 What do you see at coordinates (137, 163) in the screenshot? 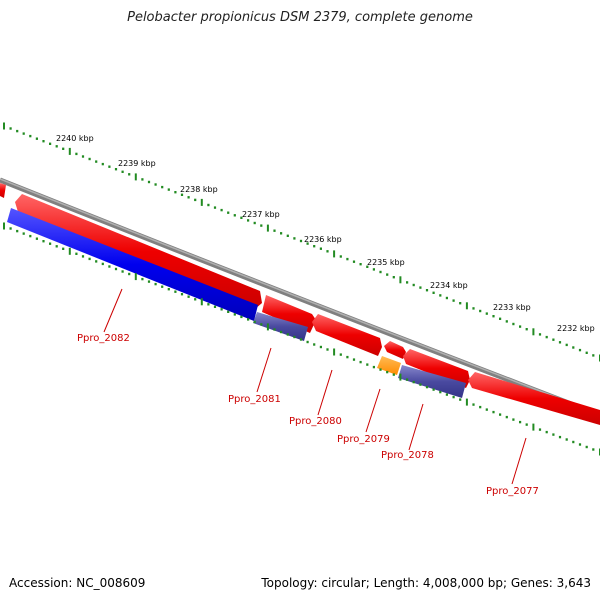
I see `kbp-label: 2239 kbp` at bounding box center [137, 163].